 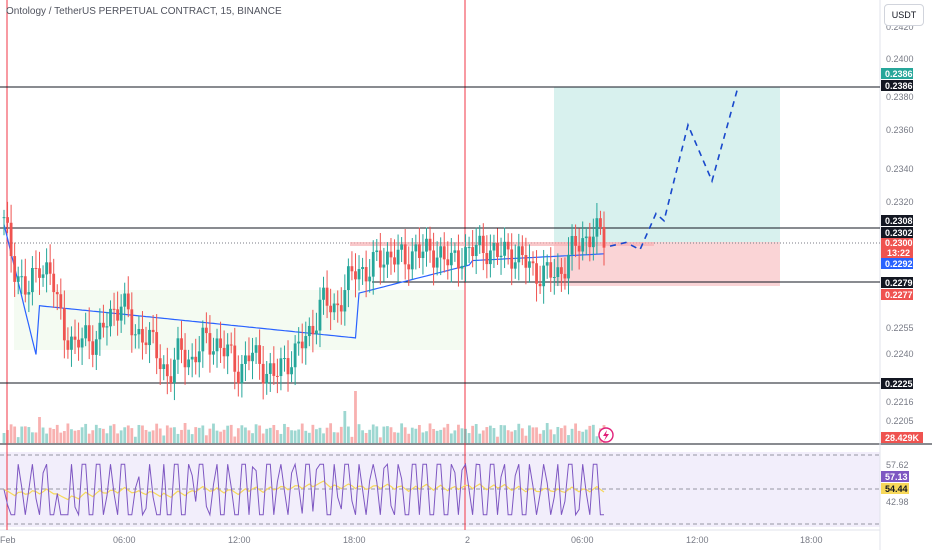 What do you see at coordinates (667, 264) in the screenshot?
I see `stop-zone` at bounding box center [667, 264].